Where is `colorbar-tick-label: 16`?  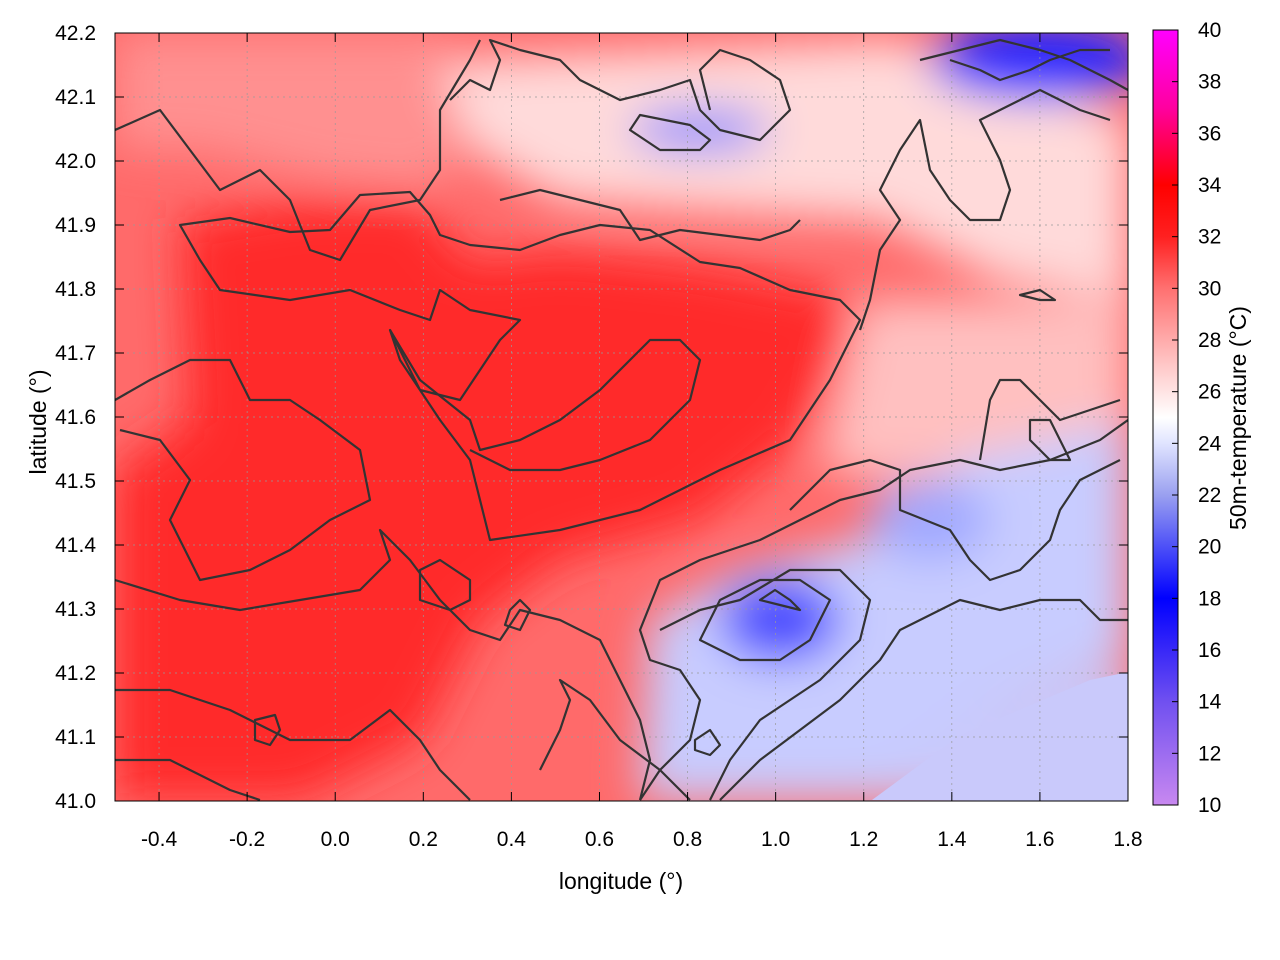 colorbar-tick-label: 16 is located at coordinates (1209, 650).